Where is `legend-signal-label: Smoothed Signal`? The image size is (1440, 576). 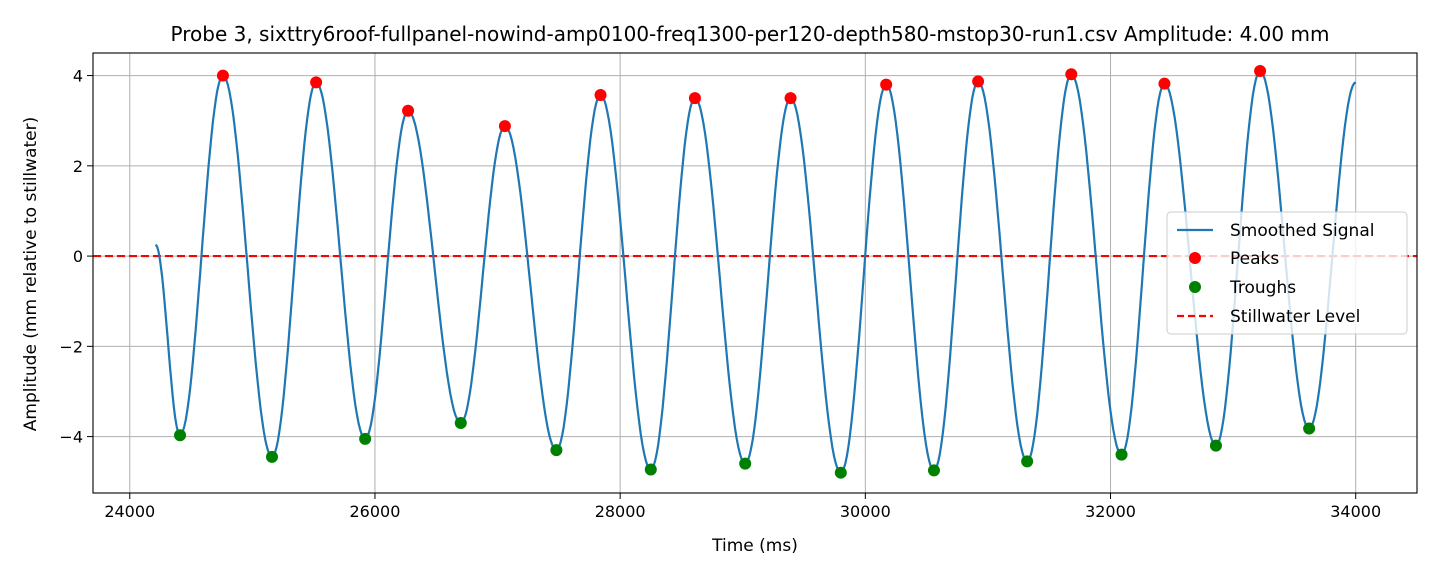 legend-signal-label: Smoothed Signal is located at coordinates (1302, 231).